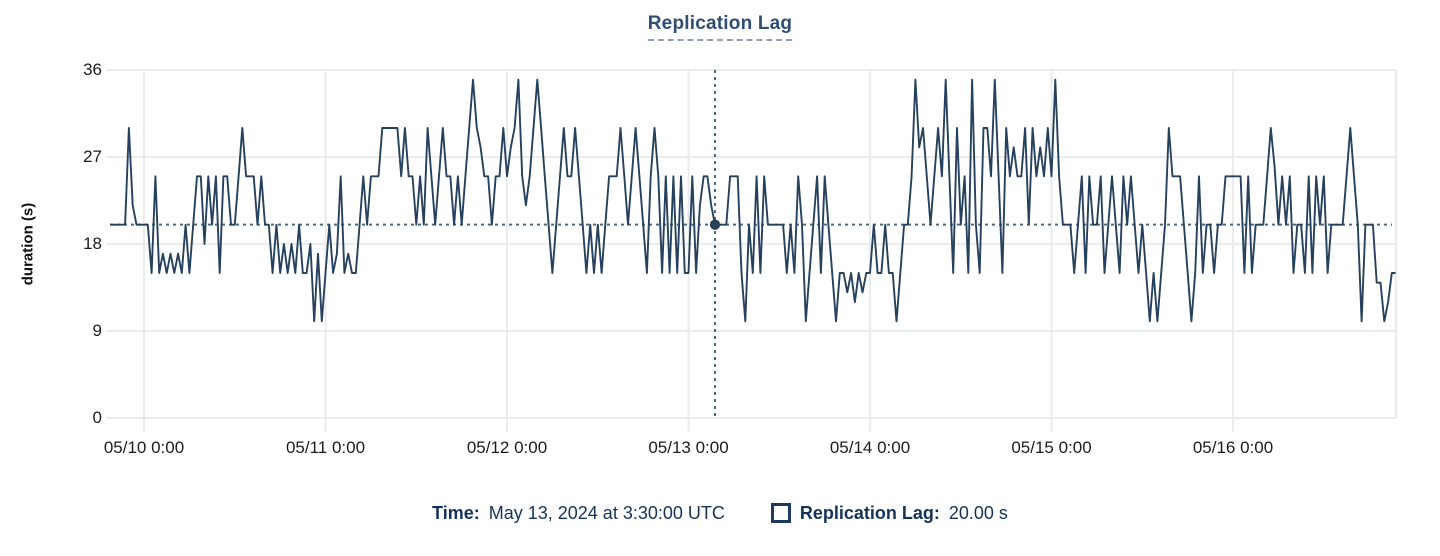  Describe the element at coordinates (92, 69) in the screenshot. I see `y-tick-label-36: 36` at that location.